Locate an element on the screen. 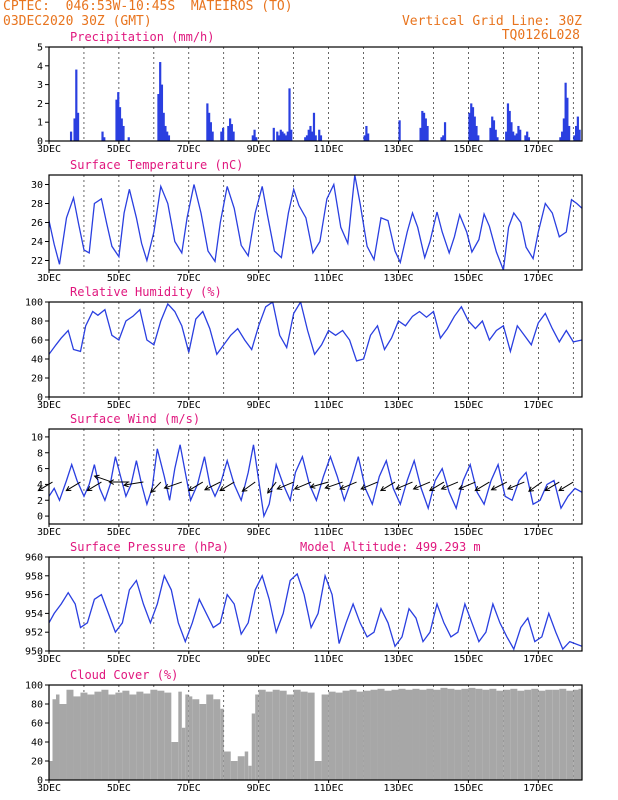 The width and height of the screenshot is (618, 800). cloud-ytick-label: 0 is located at coordinates (40, 781).